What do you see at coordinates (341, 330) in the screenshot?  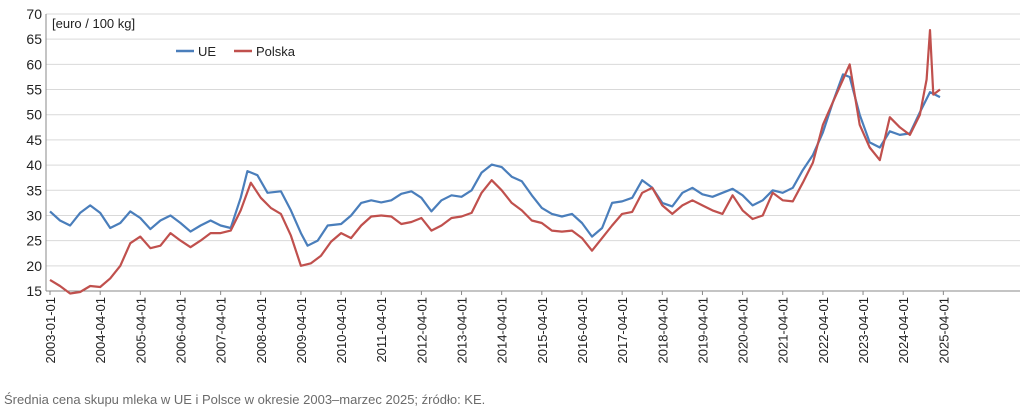 I see `x-tick-label: 2010-04-01` at bounding box center [341, 330].